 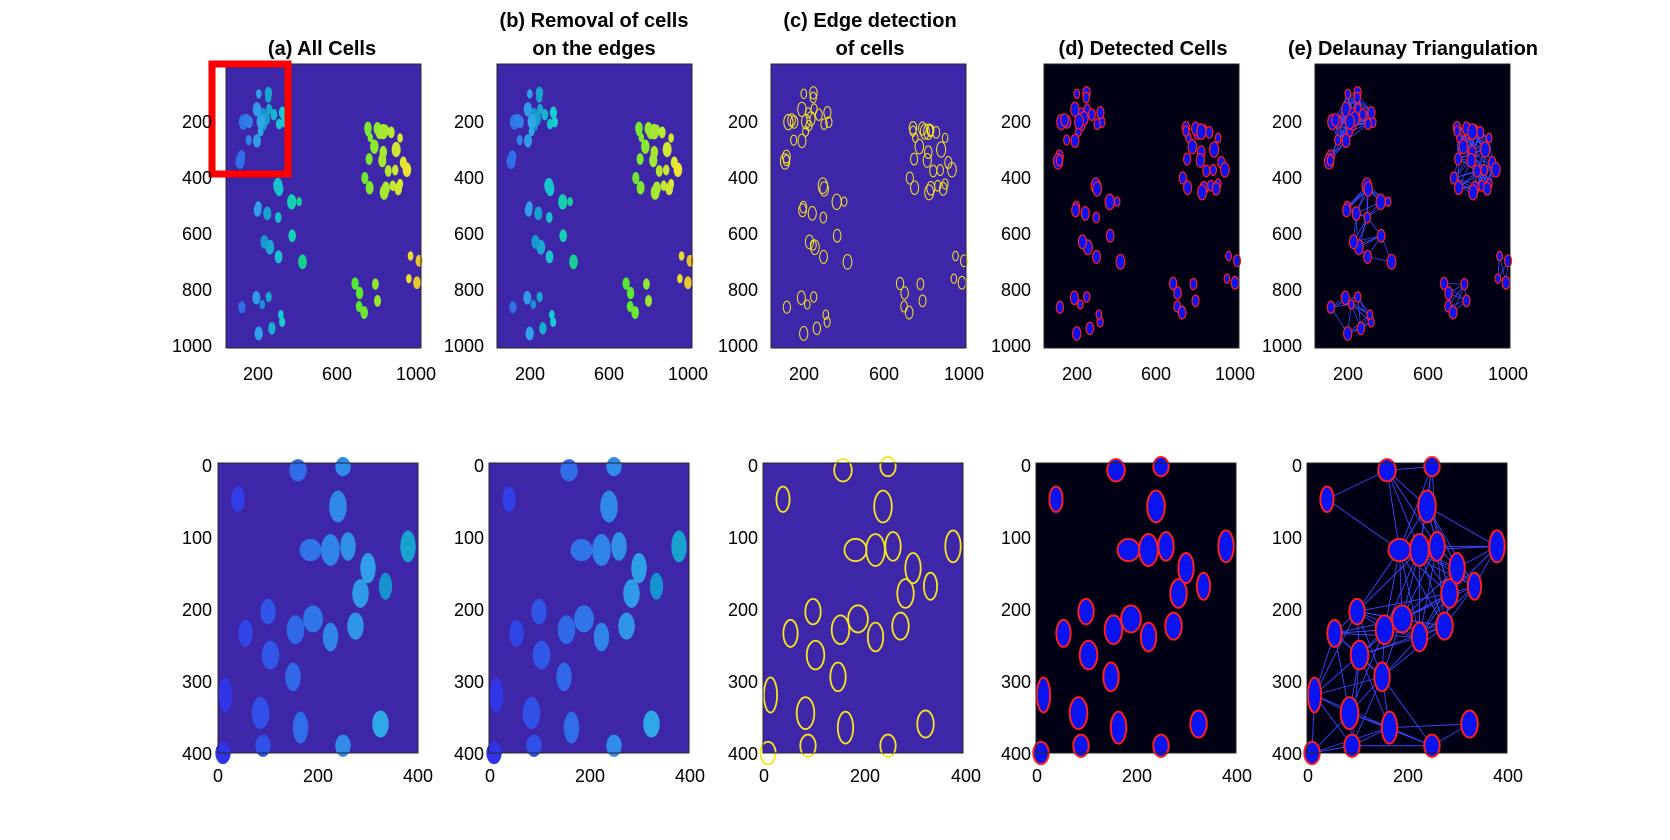 What do you see at coordinates (1137, 776) in the screenshot?
I see `xtick-bot-d-1: 200` at bounding box center [1137, 776].